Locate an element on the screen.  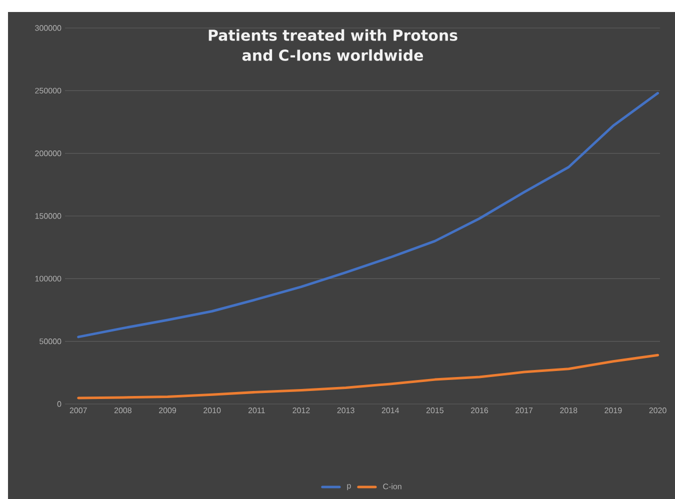
text: Patients treated with Protons and C-Ions worldwide is located at coordinates (333, 45).